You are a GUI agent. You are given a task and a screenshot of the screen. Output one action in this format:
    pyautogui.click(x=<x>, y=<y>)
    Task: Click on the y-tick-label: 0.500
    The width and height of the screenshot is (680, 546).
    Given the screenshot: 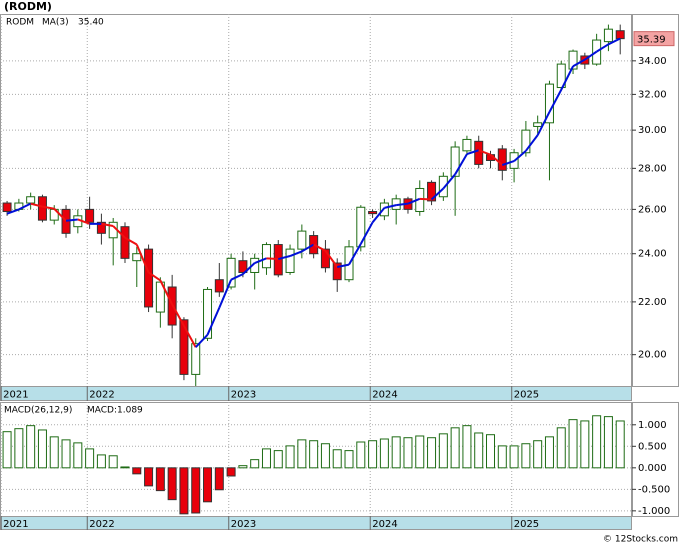 What is the action you would take?
    pyautogui.click(x=652, y=446)
    